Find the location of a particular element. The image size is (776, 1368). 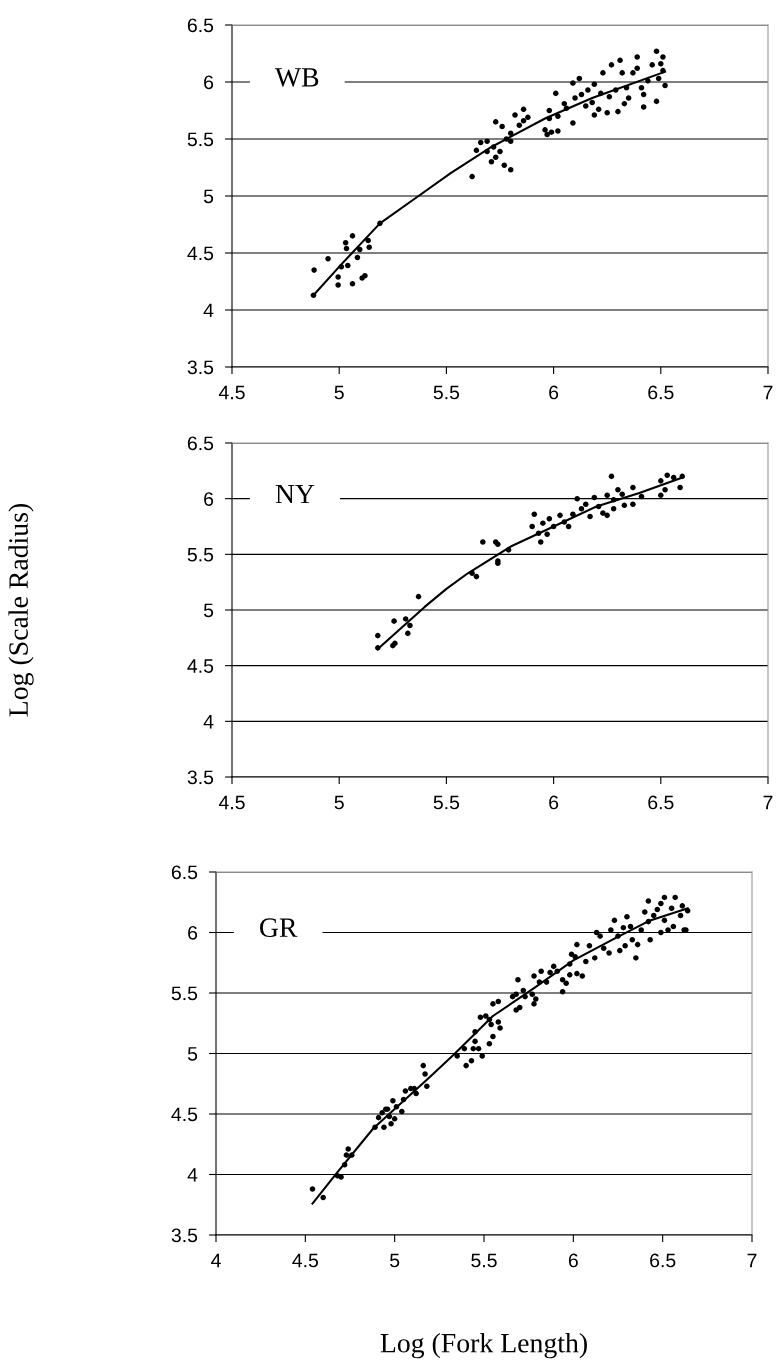

annotation: GR is located at coordinates (279, 928).